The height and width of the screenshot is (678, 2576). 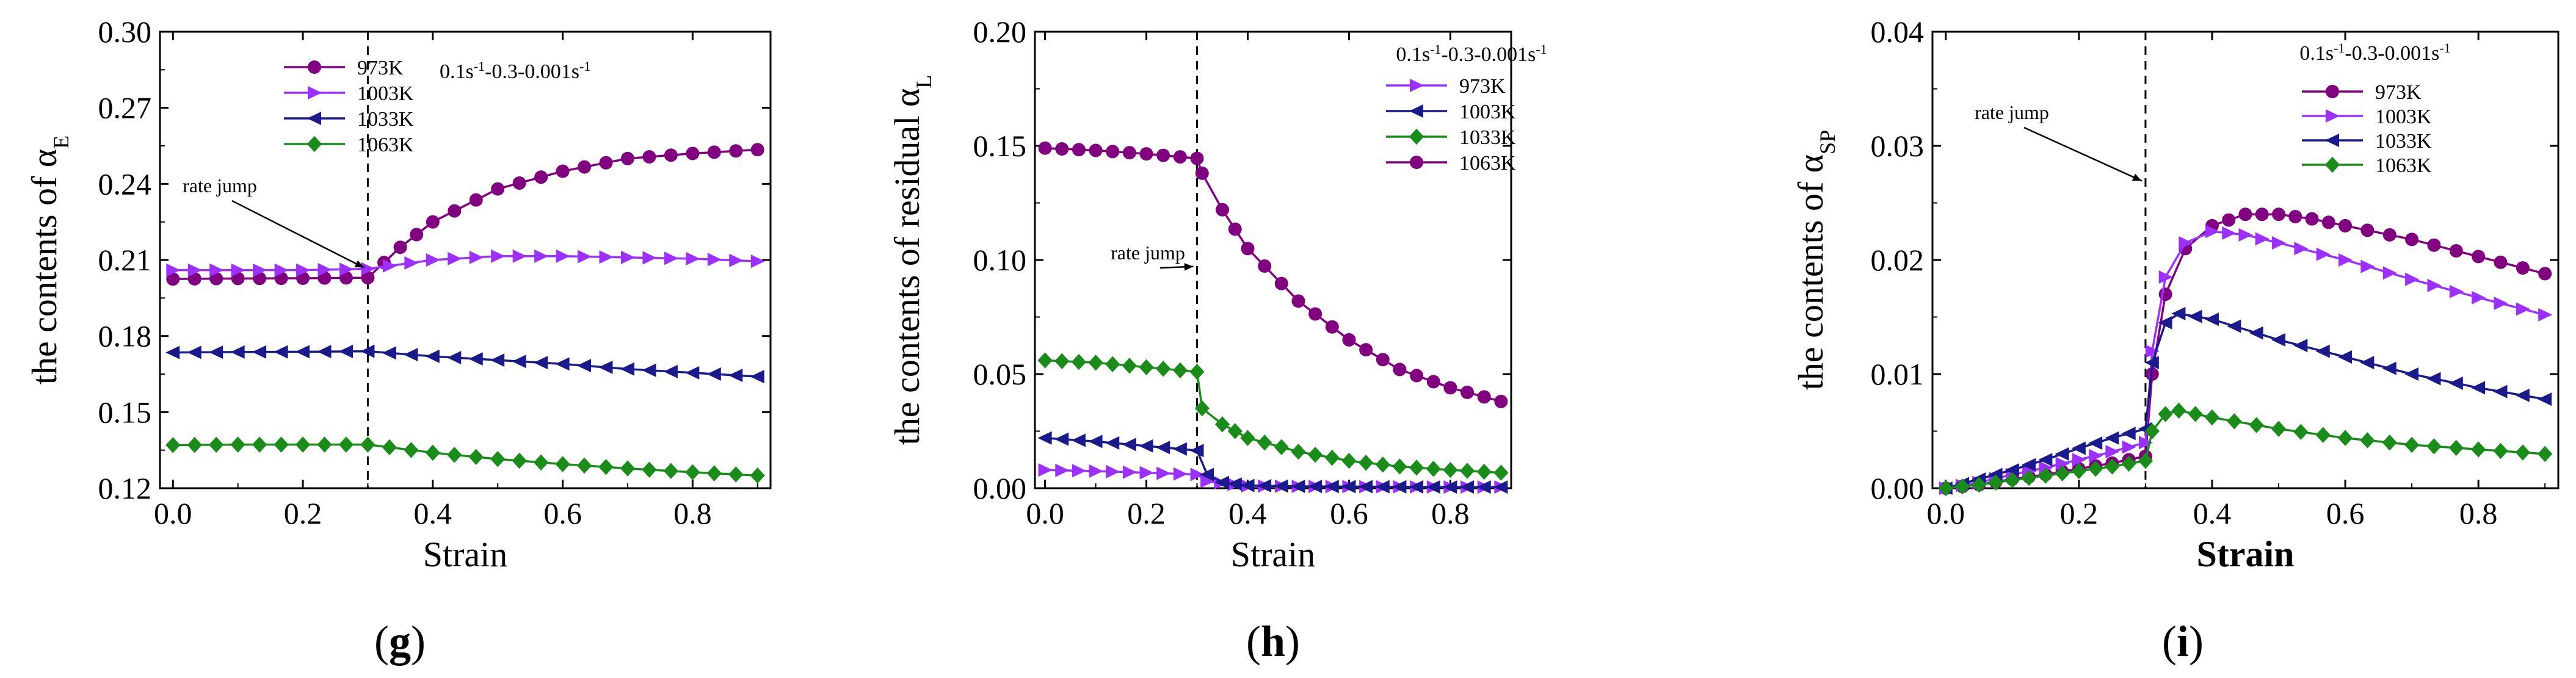 I want to click on y-axis-title: the contents of residual αL, so click(x=911, y=260).